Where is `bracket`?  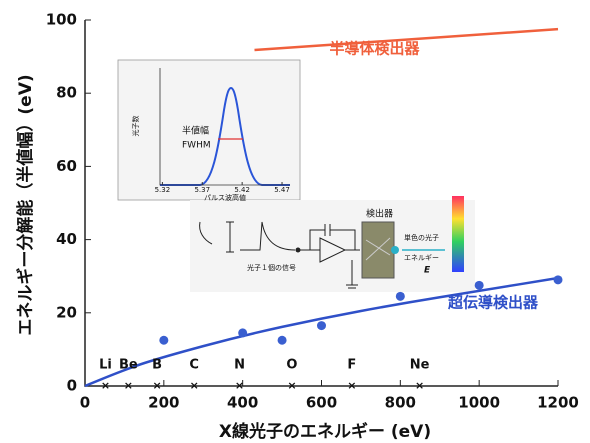
bracket is located at coordinates (230, 237).